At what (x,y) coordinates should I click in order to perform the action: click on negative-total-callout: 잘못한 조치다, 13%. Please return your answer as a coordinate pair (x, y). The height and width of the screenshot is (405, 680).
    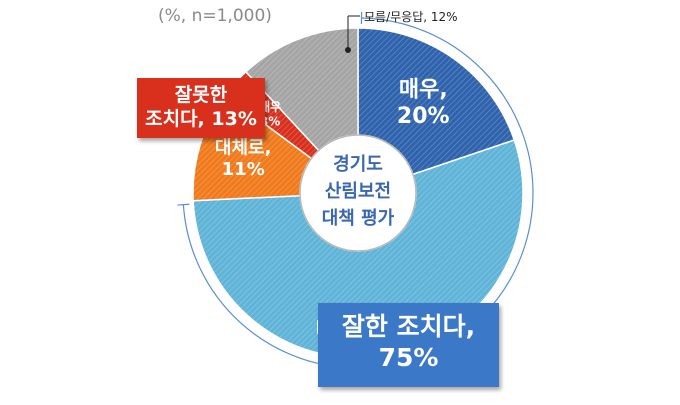
    Looking at the image, I should click on (201, 108).